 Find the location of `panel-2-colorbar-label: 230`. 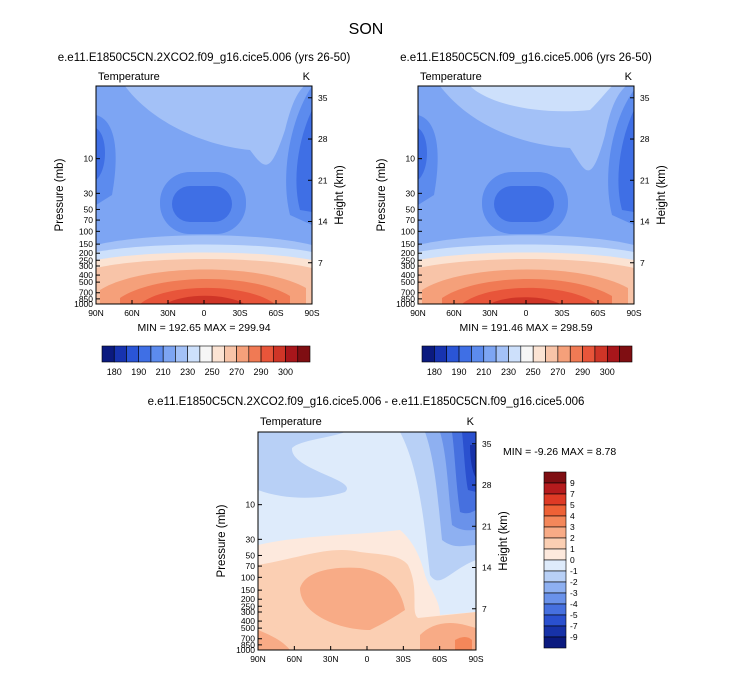

panel-2-colorbar-label: 230 is located at coordinates (508, 372).